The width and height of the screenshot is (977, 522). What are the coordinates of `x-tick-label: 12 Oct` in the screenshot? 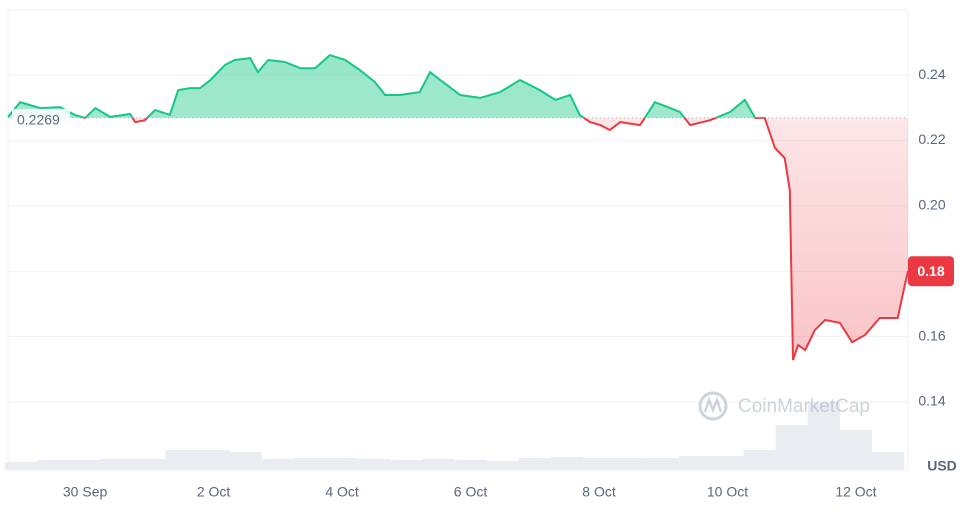 It's located at (855, 492).